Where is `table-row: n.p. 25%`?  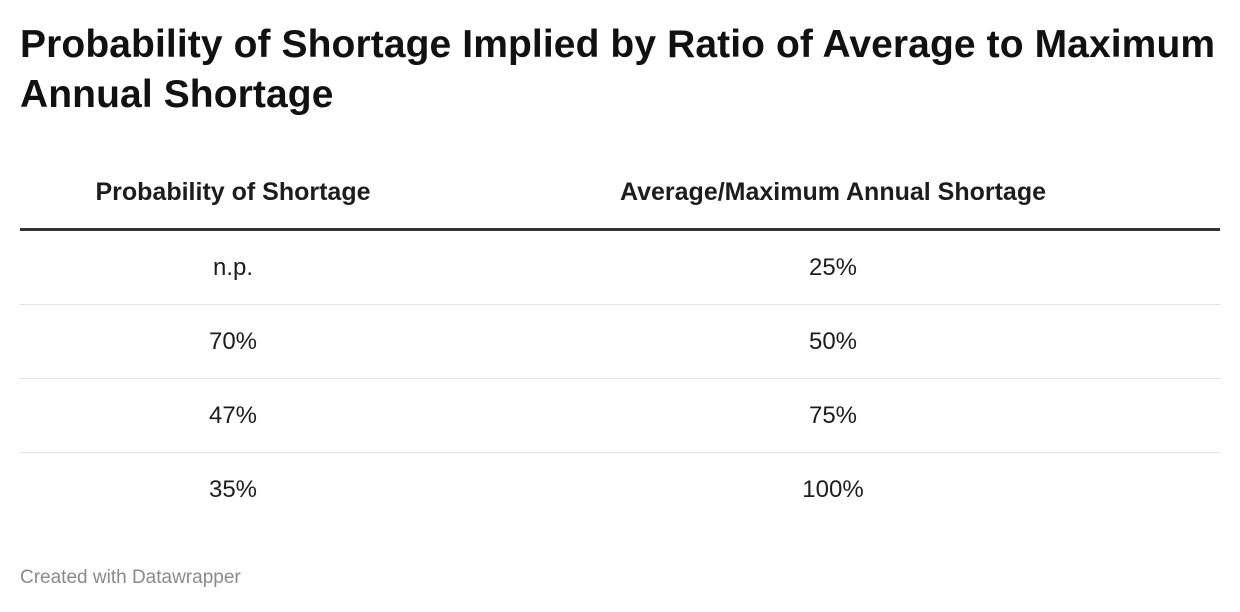
table-row: n.p. 25% is located at coordinates (620, 267).